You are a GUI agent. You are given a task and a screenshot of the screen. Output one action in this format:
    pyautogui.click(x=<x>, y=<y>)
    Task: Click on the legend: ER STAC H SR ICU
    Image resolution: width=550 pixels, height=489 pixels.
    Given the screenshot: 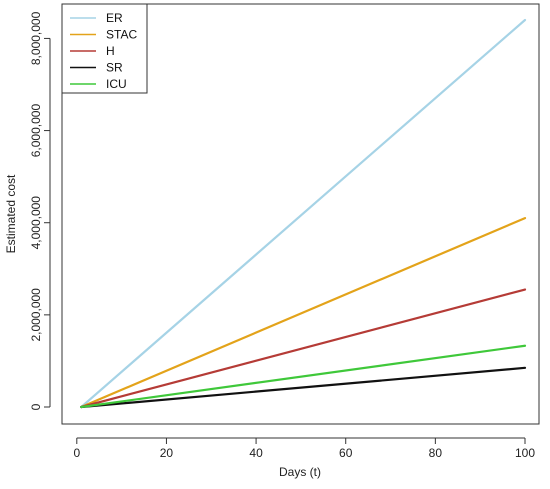 What is the action you would take?
    pyautogui.click(x=104, y=48)
    